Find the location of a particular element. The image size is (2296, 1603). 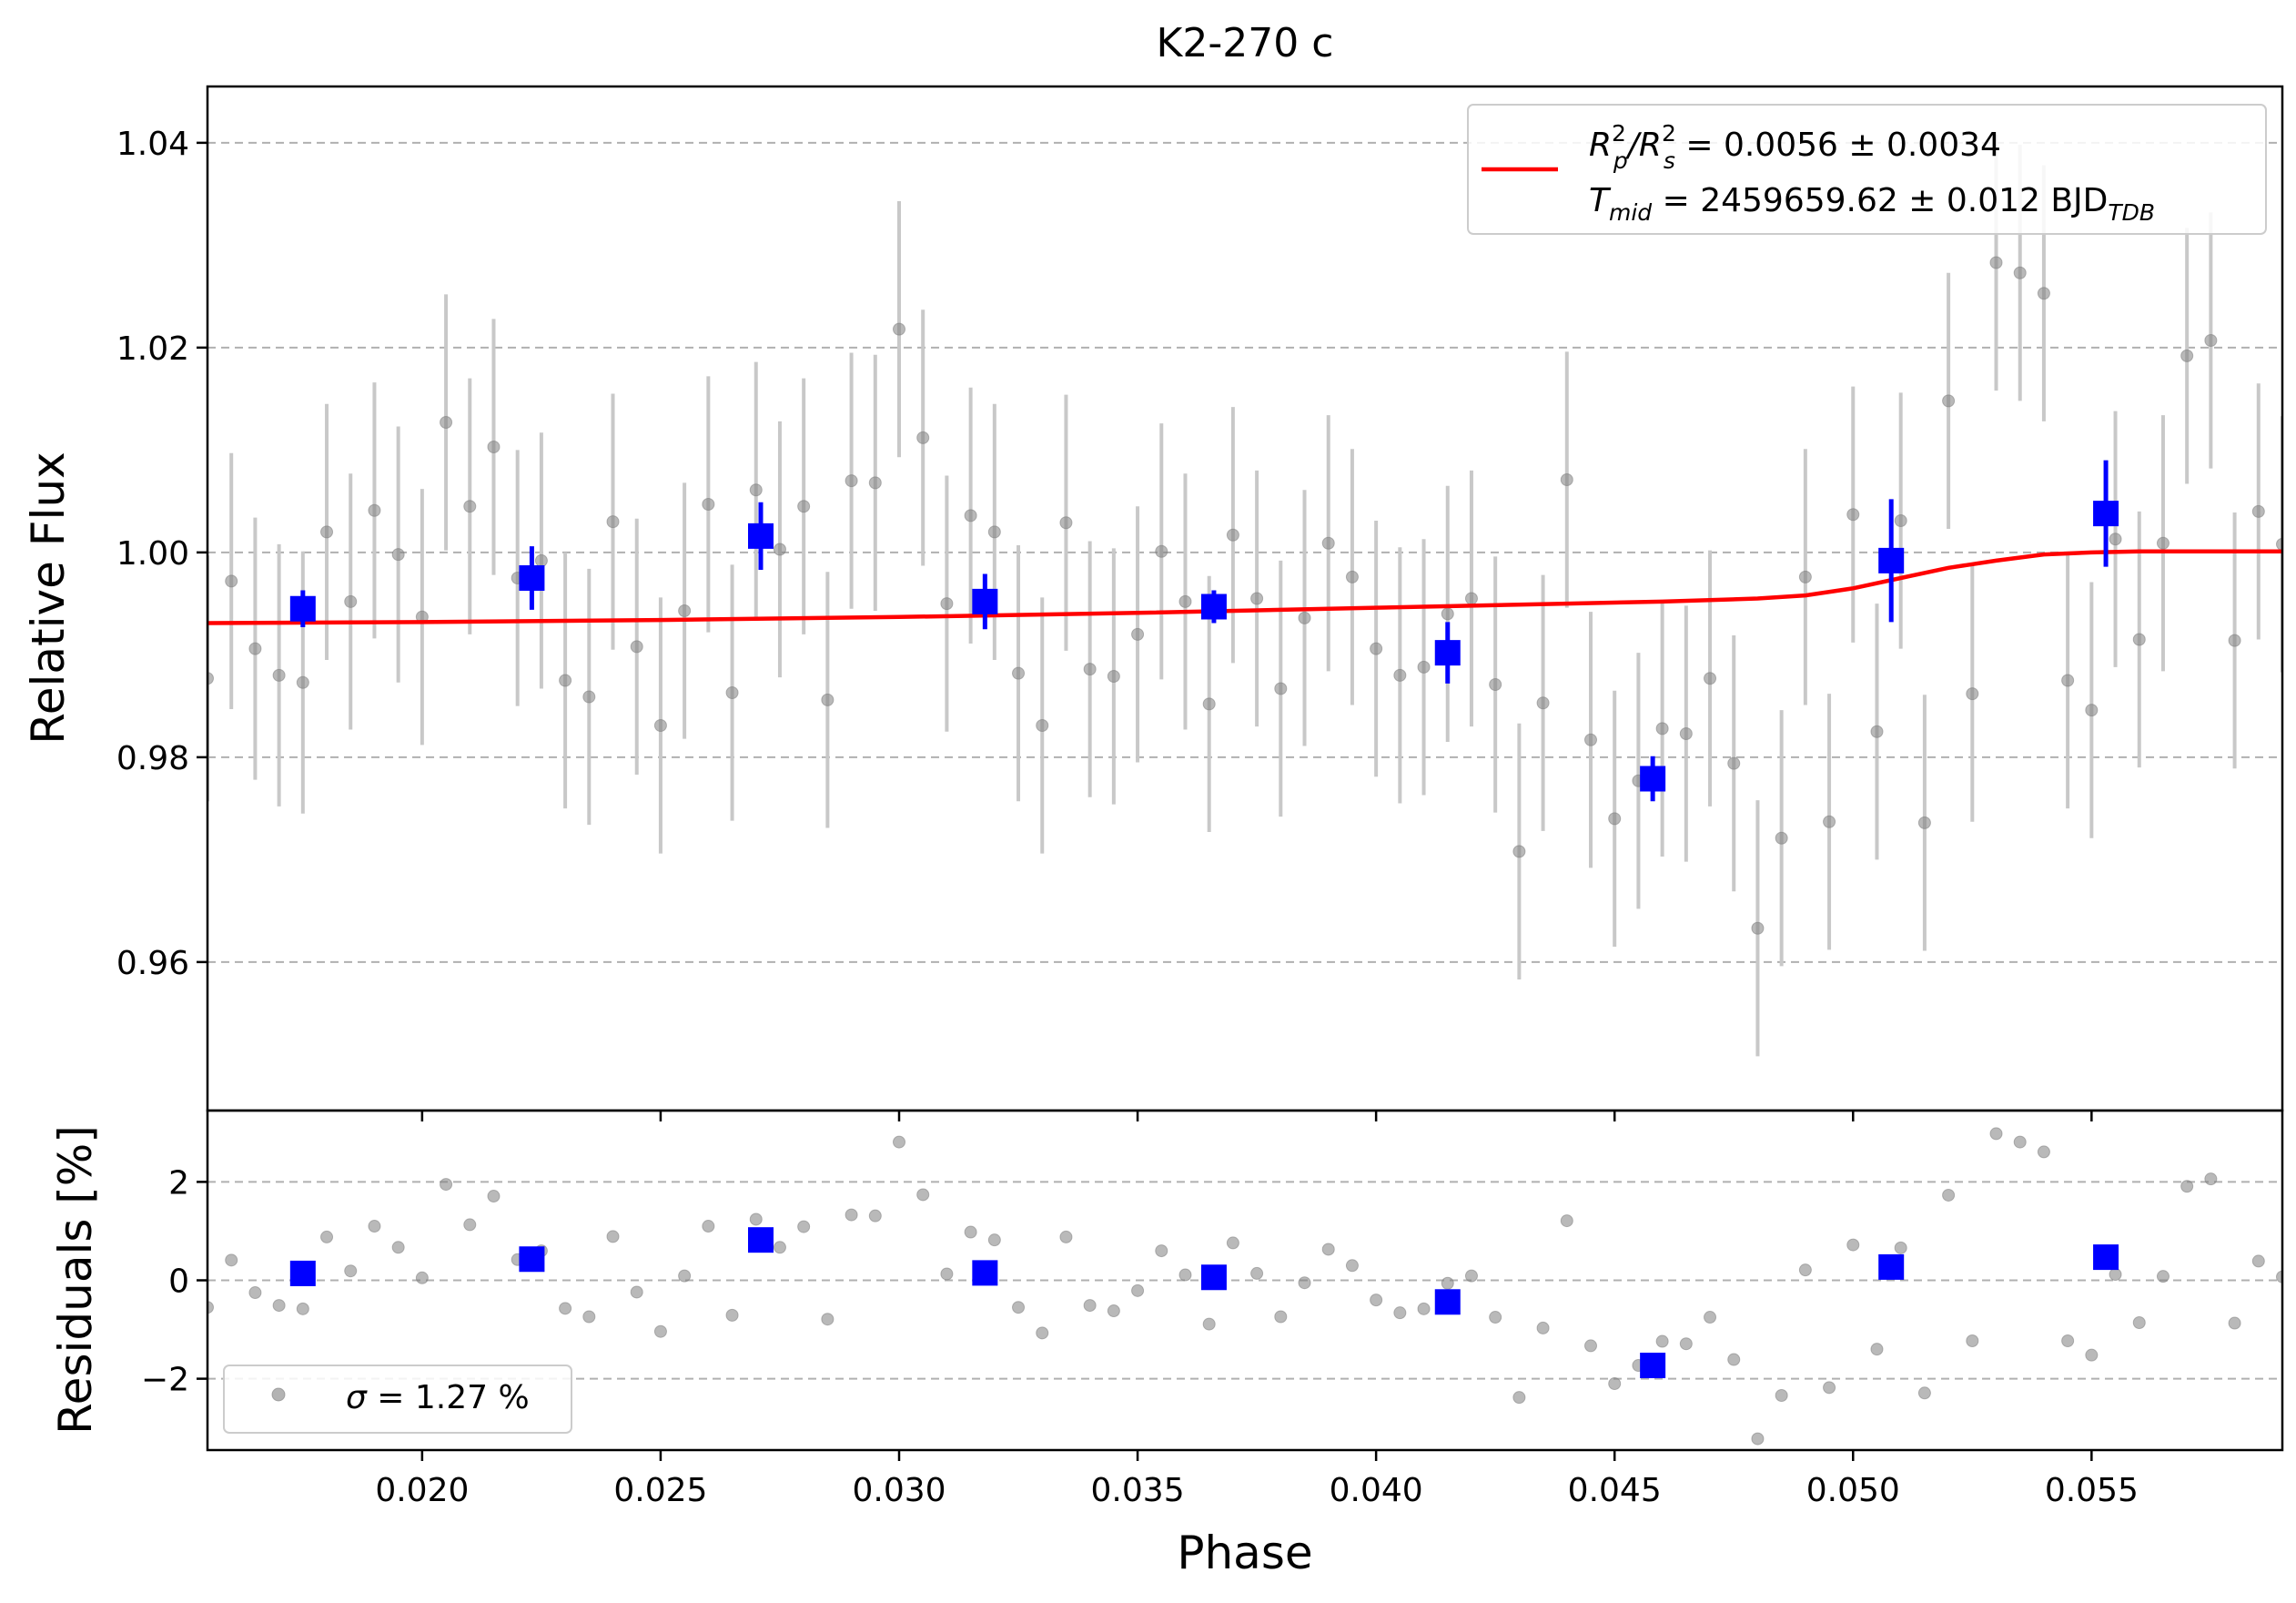

residuals-legend: σ = 1.27 % is located at coordinates (398, 1399).